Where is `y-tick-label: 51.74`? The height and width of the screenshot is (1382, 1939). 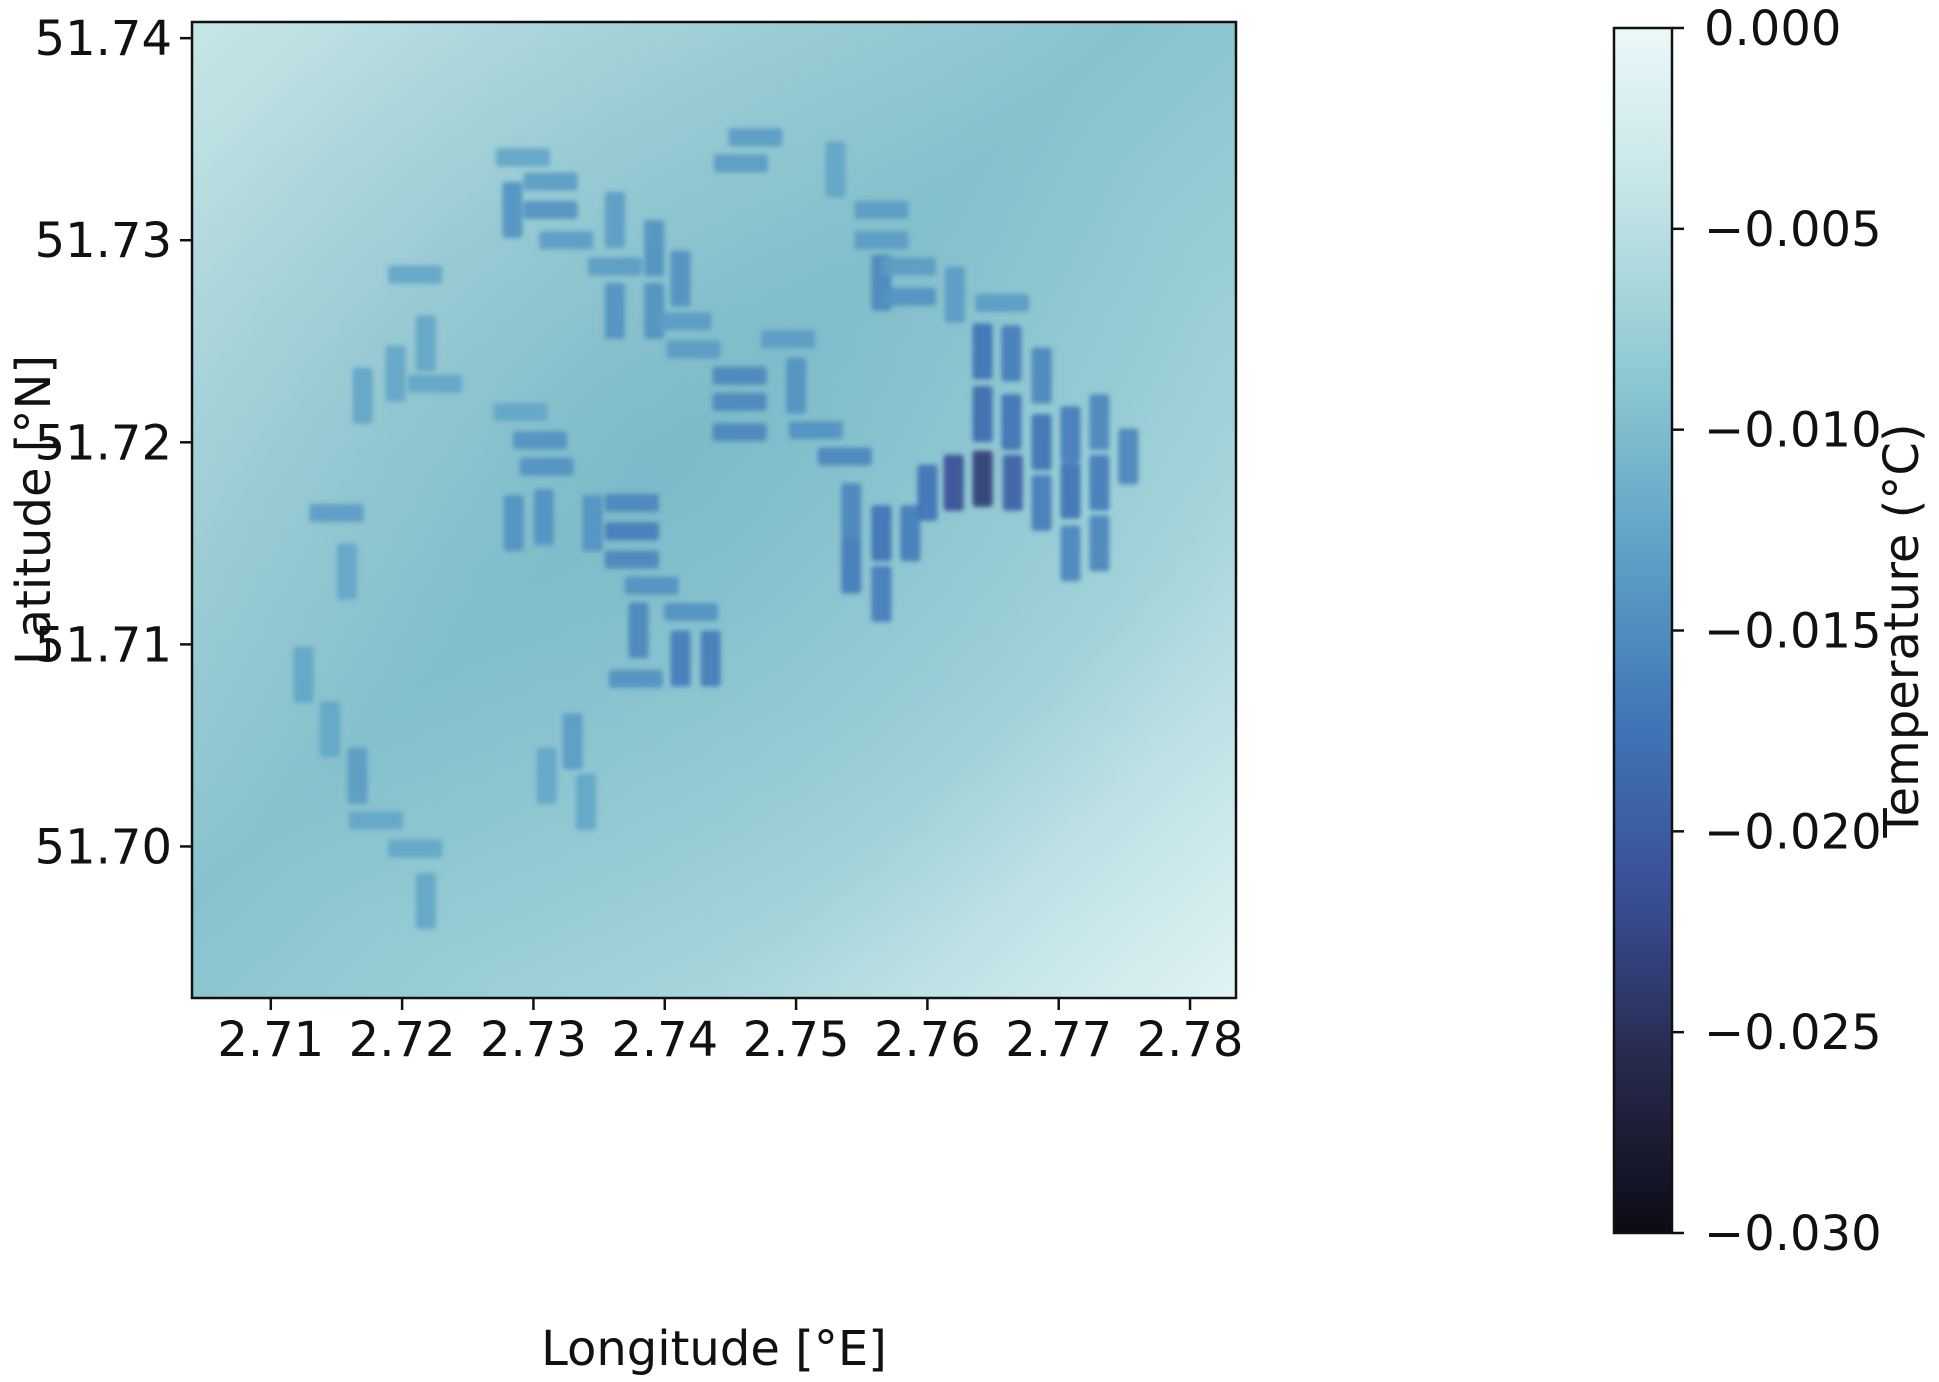
y-tick-label: 51.74 is located at coordinates (103, 39).